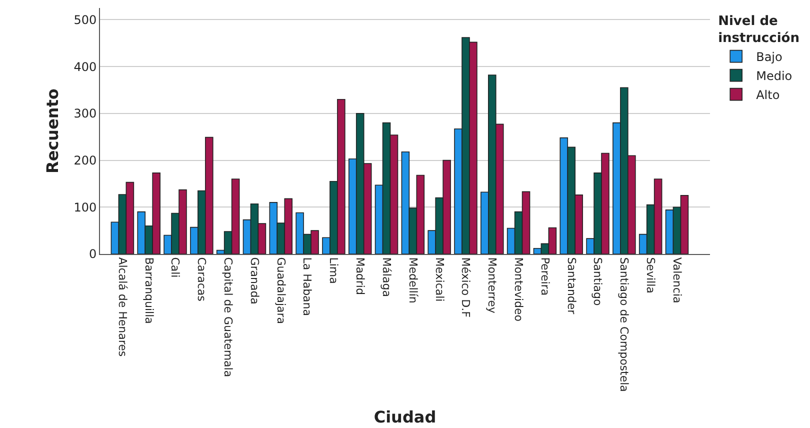 Image resolution: width=810 pixels, height=428 pixels. I want to click on legend-label: Bajo, so click(769, 57).